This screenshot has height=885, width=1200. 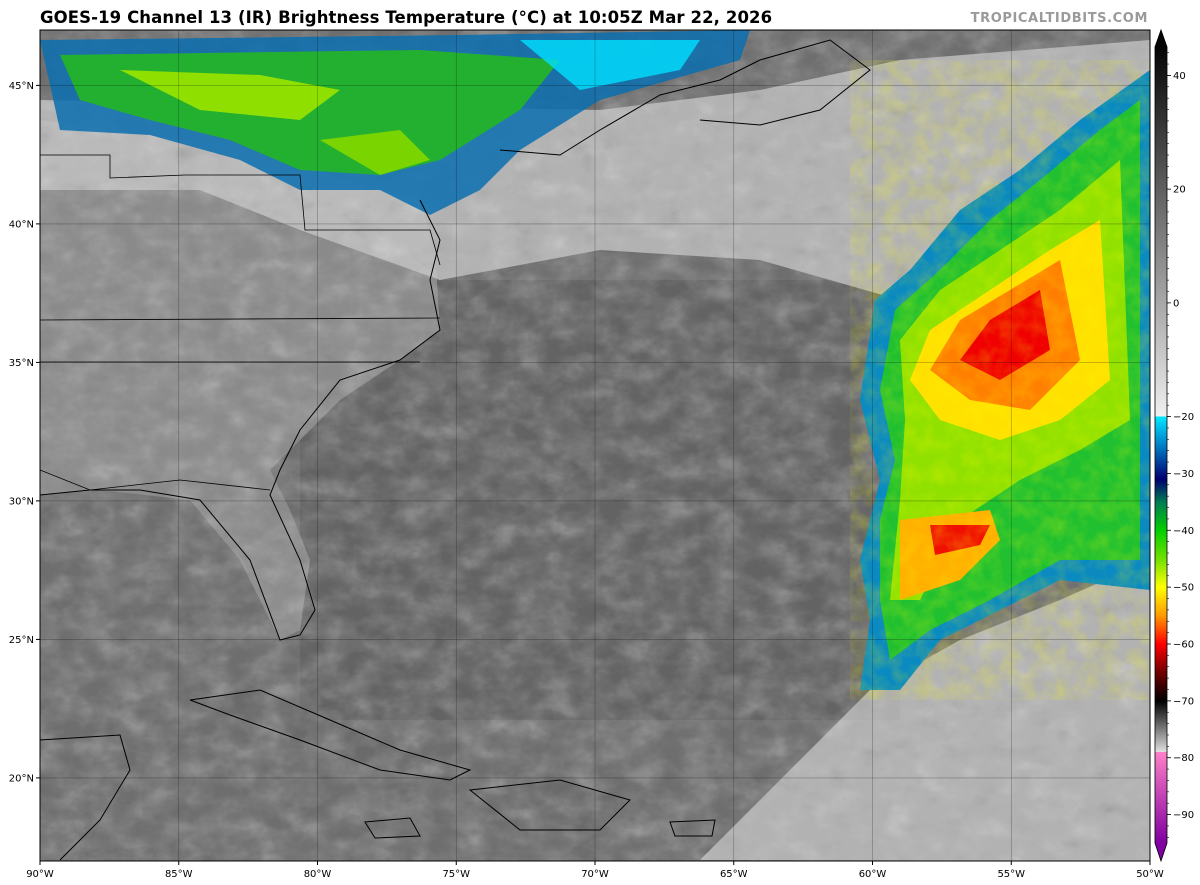 What do you see at coordinates (1059, 18) in the screenshot?
I see `source-credit: TROPICALTIDBITS.COM` at bounding box center [1059, 18].